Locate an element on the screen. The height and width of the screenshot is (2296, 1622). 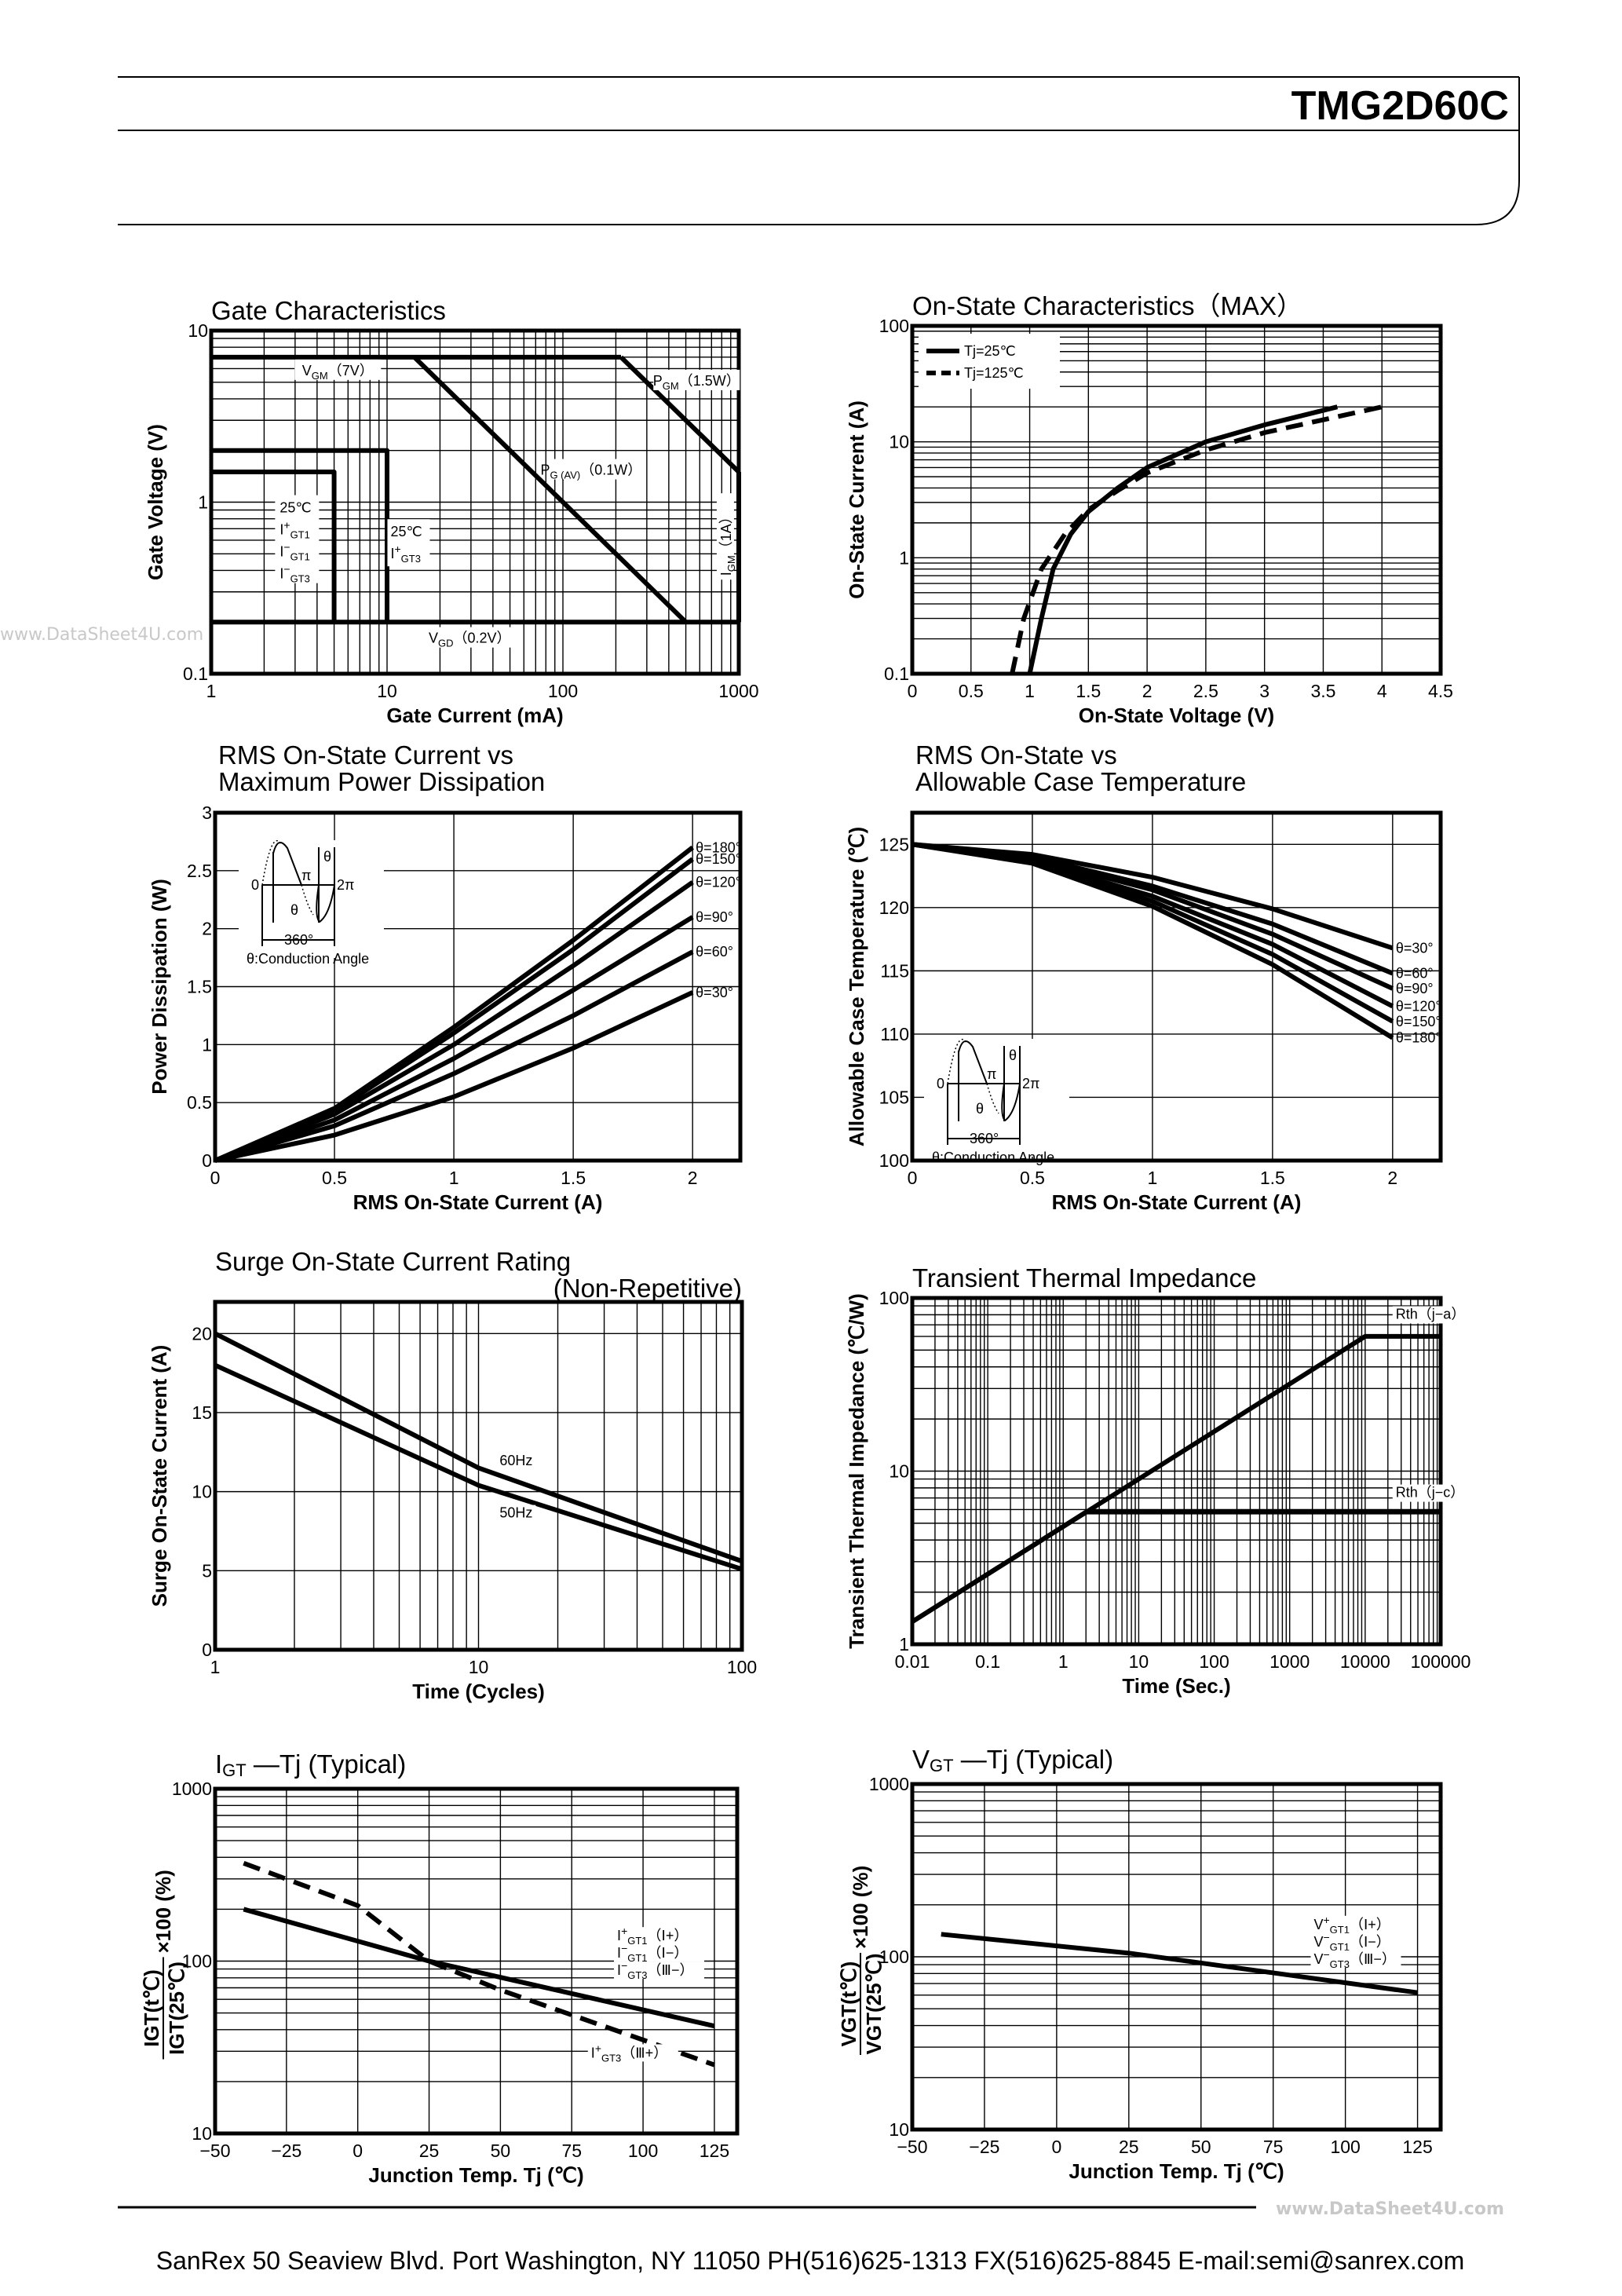
annotation-igm: IGM（1A） is located at coordinates (727, 543).